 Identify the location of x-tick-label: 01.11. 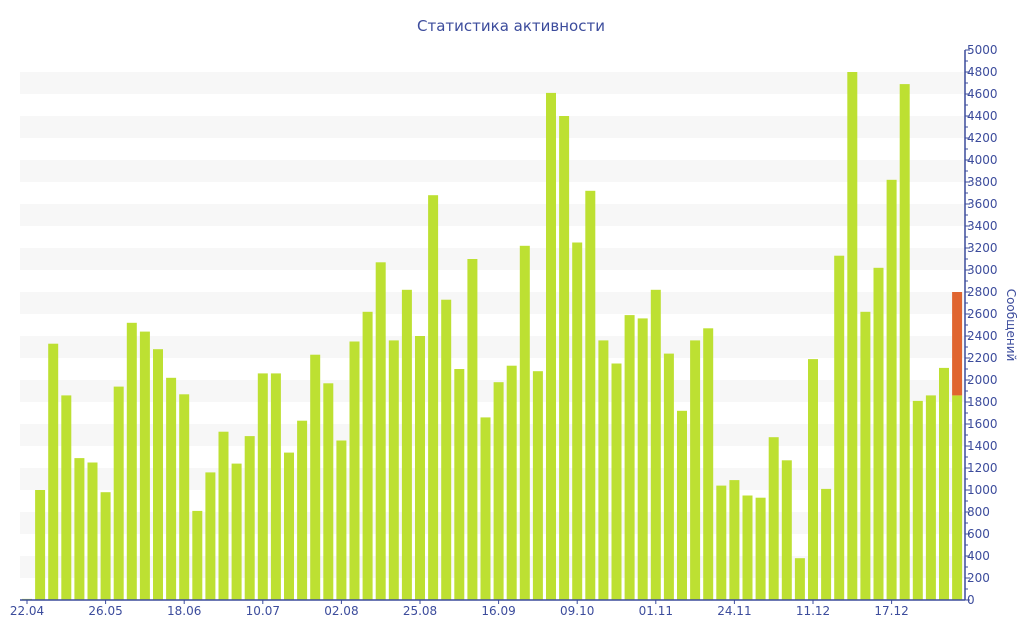
(656, 611).